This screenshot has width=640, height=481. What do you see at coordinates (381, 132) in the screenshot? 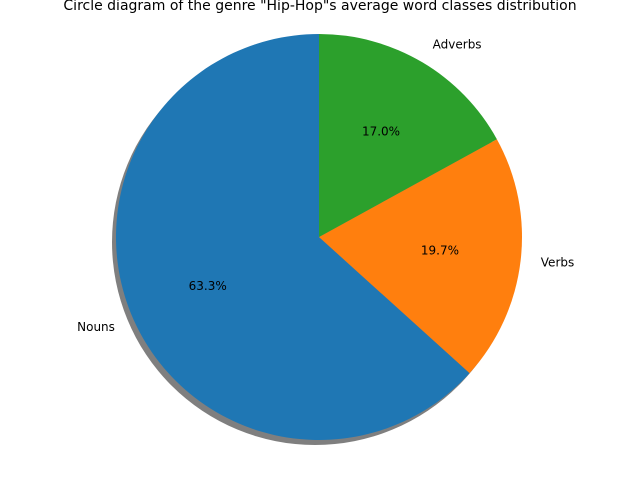
I see `slice-pct-adverbs: 17.0%` at bounding box center [381, 132].